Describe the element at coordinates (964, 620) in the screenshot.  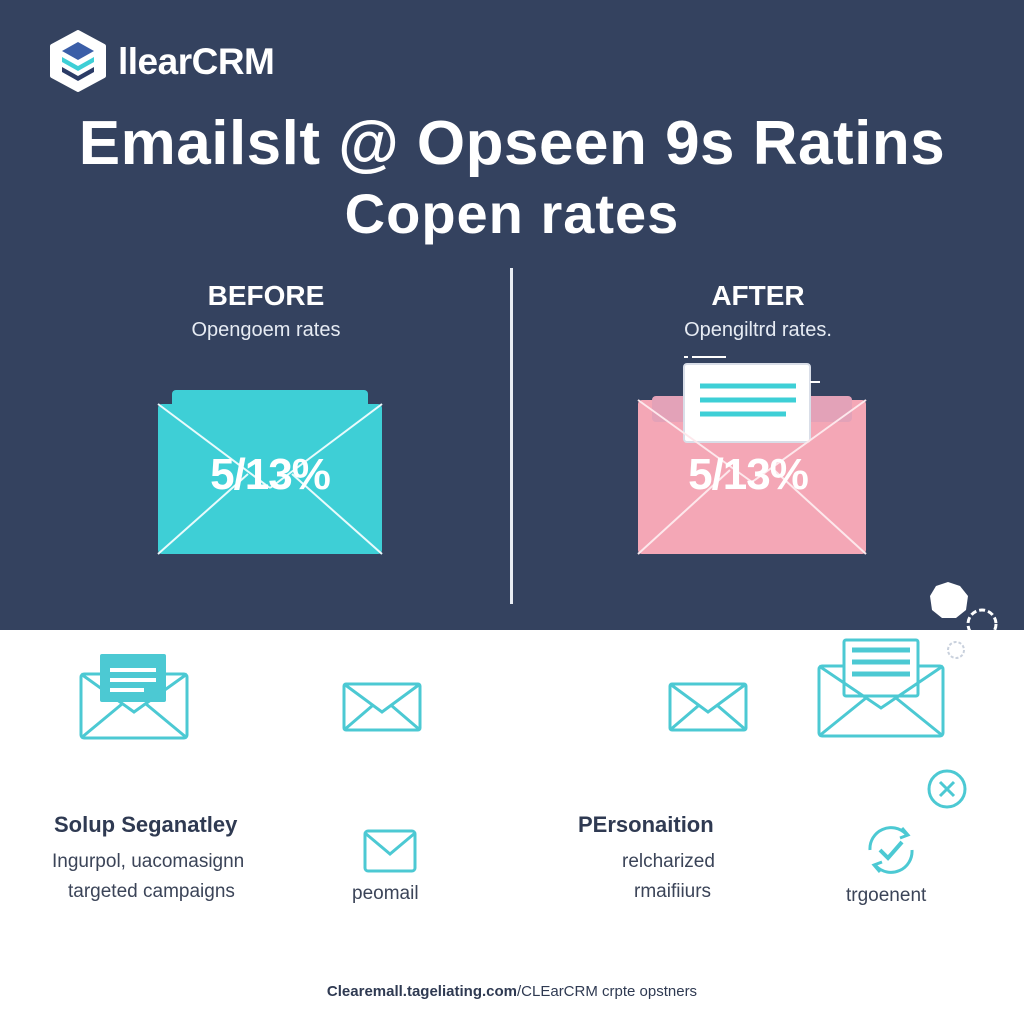
I see `gear-icon` at that location.